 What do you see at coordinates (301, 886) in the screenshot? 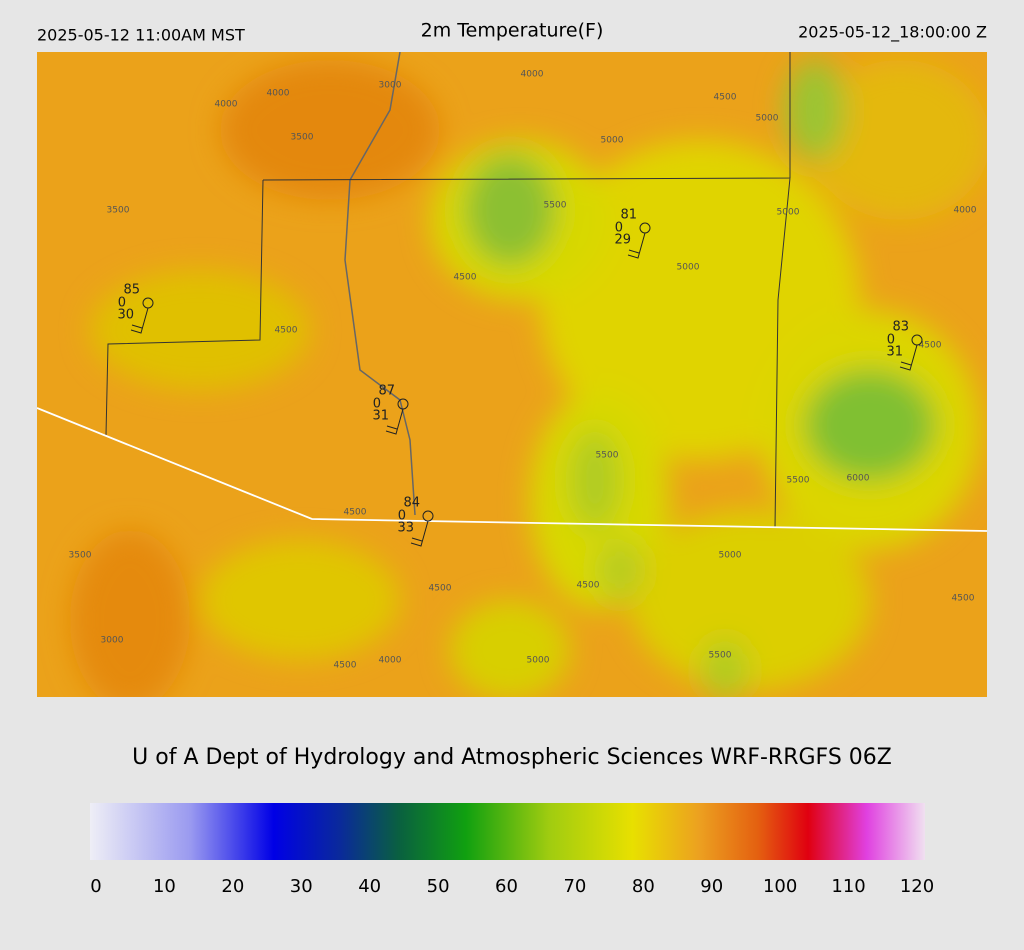
I see `colorbar-tick-label: 30` at bounding box center [301, 886].